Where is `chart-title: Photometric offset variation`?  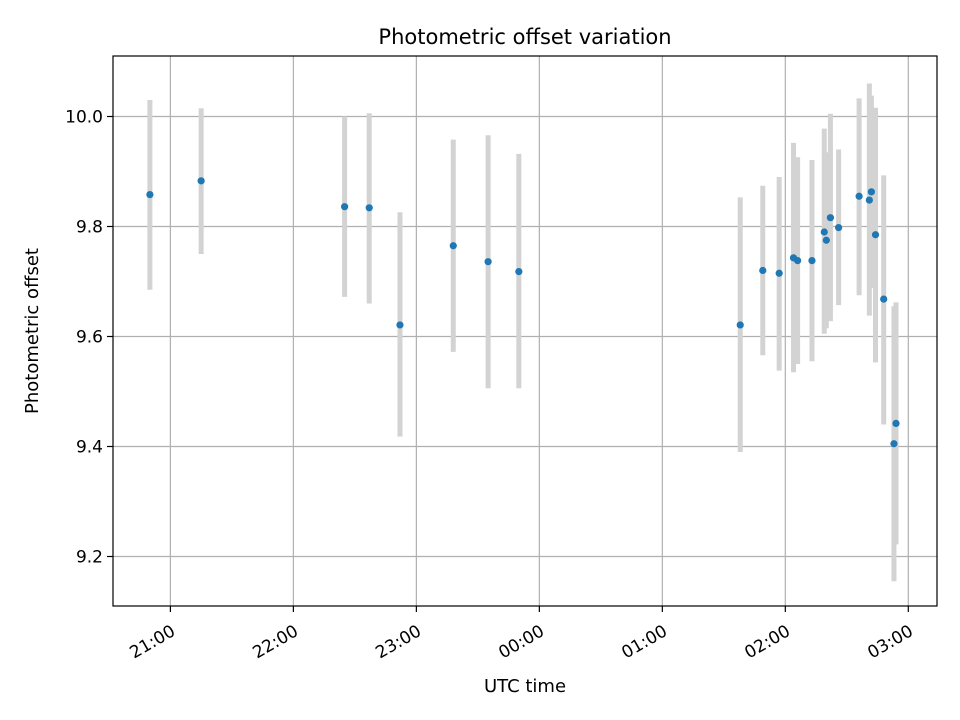
chart-title: Photometric offset variation is located at coordinates (524, 37).